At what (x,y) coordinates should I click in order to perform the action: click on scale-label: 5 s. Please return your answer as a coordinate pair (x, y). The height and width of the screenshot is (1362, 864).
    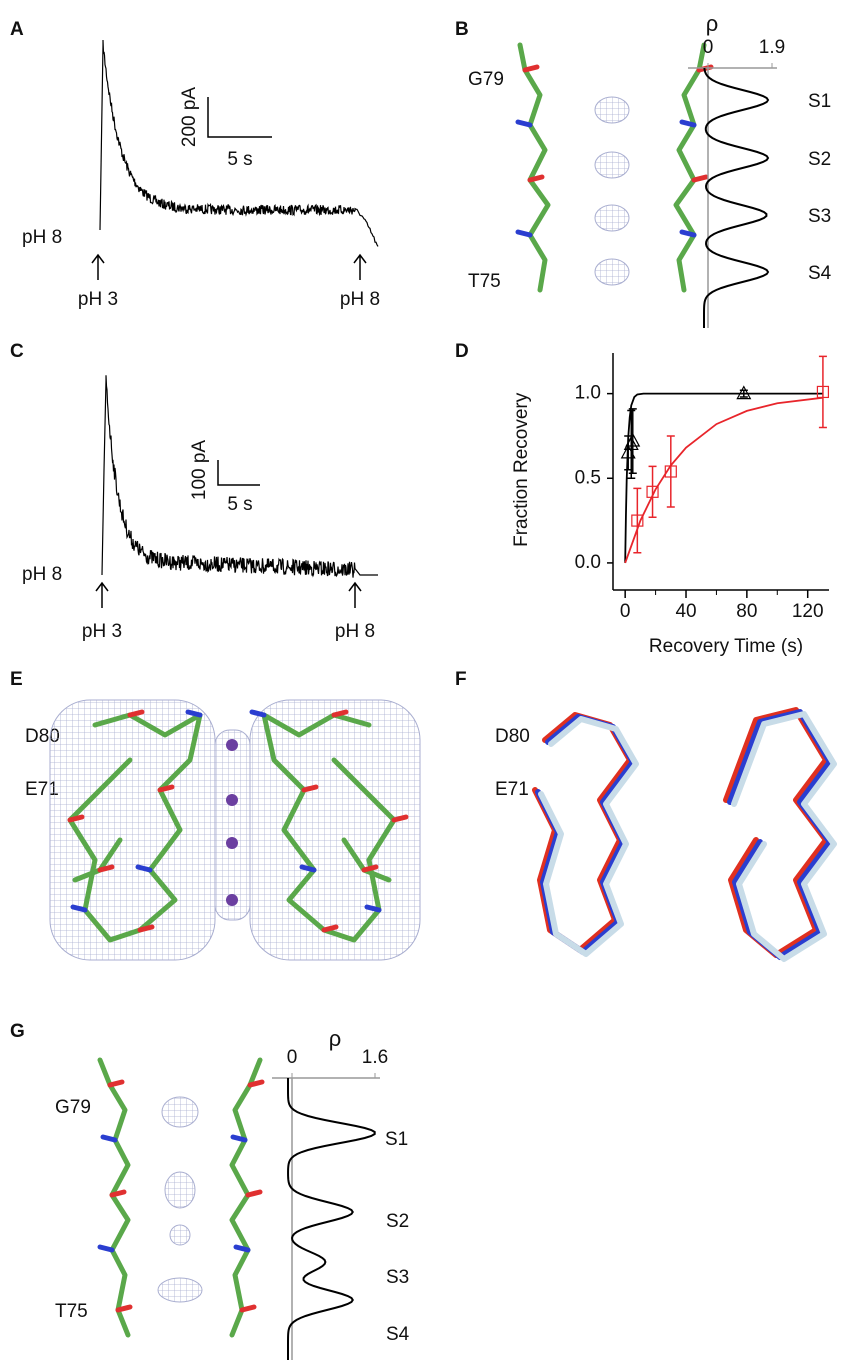
    Looking at the image, I should click on (239, 159).